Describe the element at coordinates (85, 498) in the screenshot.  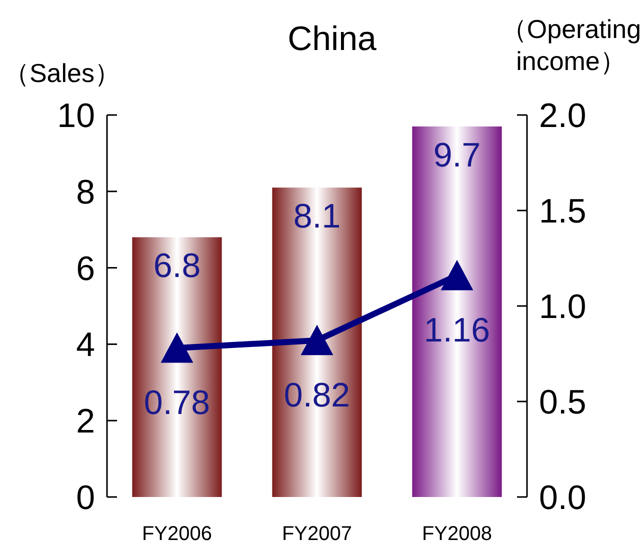
I see `y-tick-label: 0` at that location.